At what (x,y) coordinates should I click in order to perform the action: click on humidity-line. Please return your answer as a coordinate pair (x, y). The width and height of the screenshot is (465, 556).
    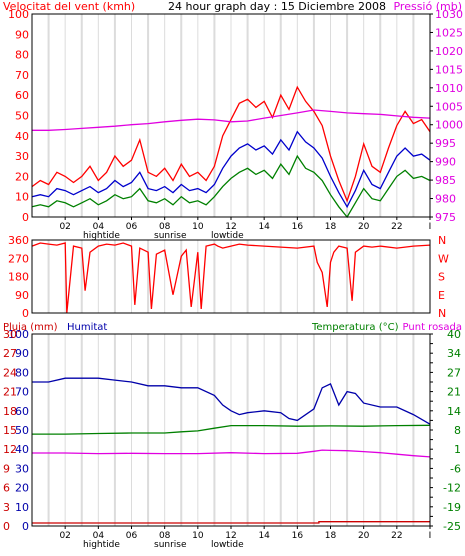
    Looking at the image, I should click on (231, 401).